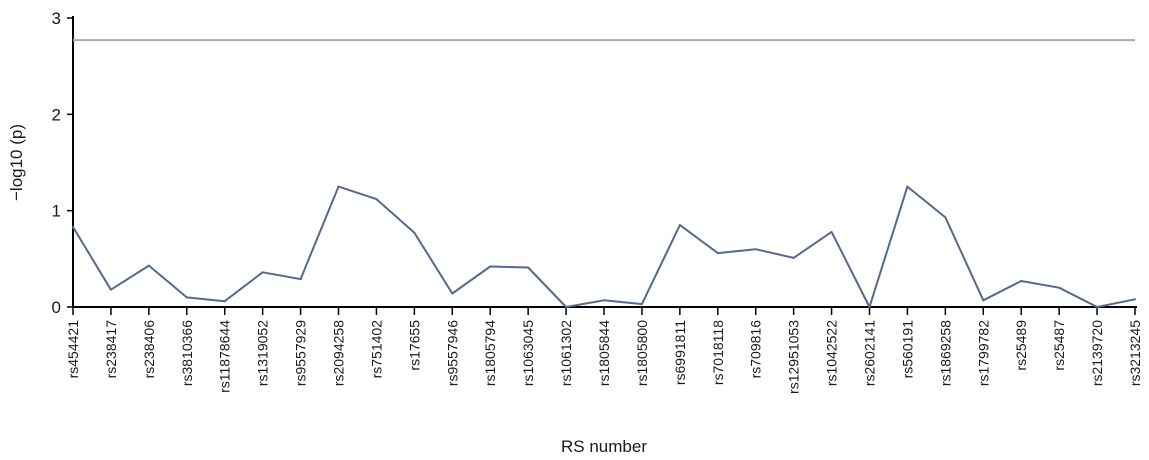 The width and height of the screenshot is (1149, 460). I want to click on x-tick-label: rs1042522, so click(832, 353).